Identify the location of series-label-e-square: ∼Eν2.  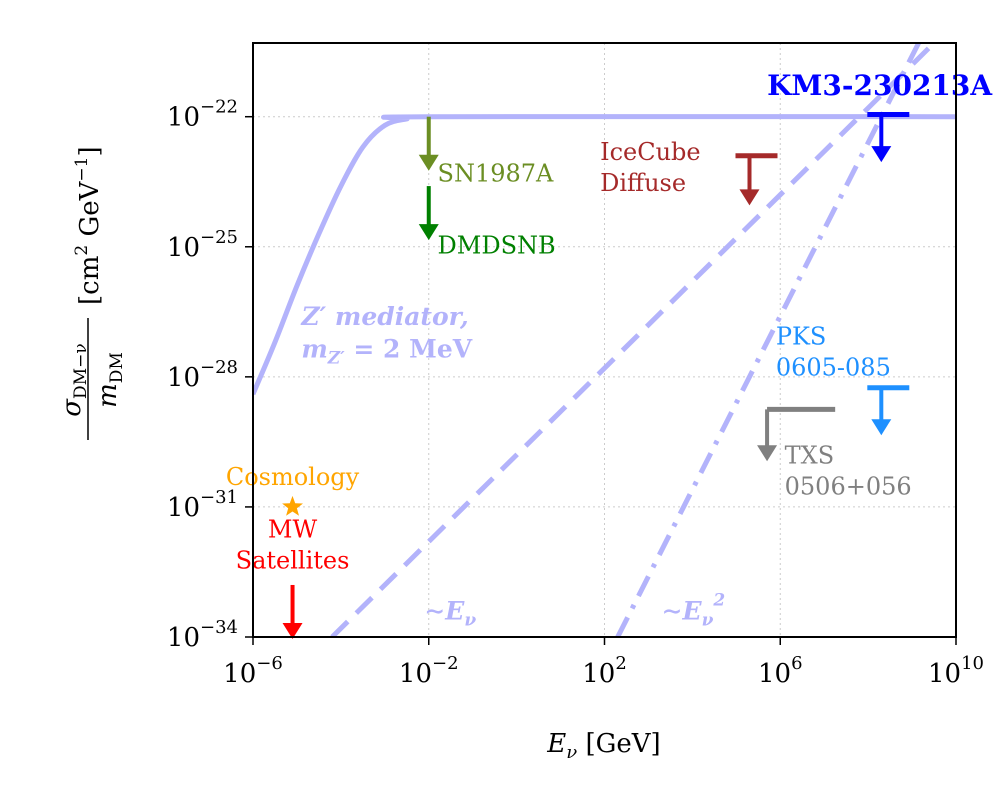
(694, 611).